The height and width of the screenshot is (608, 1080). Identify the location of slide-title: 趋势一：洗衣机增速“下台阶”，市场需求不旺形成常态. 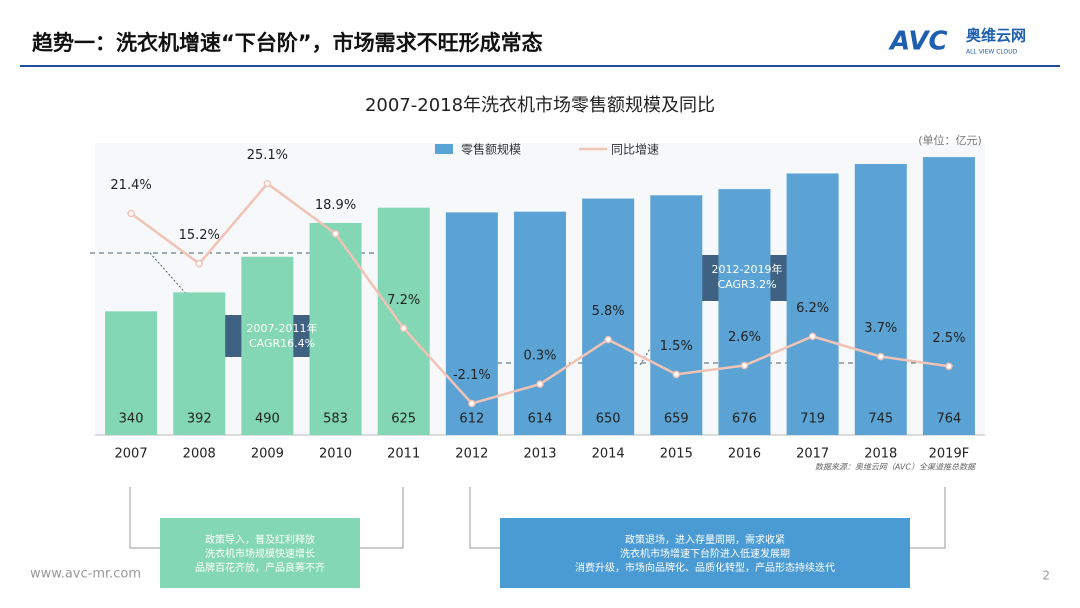
(287, 43).